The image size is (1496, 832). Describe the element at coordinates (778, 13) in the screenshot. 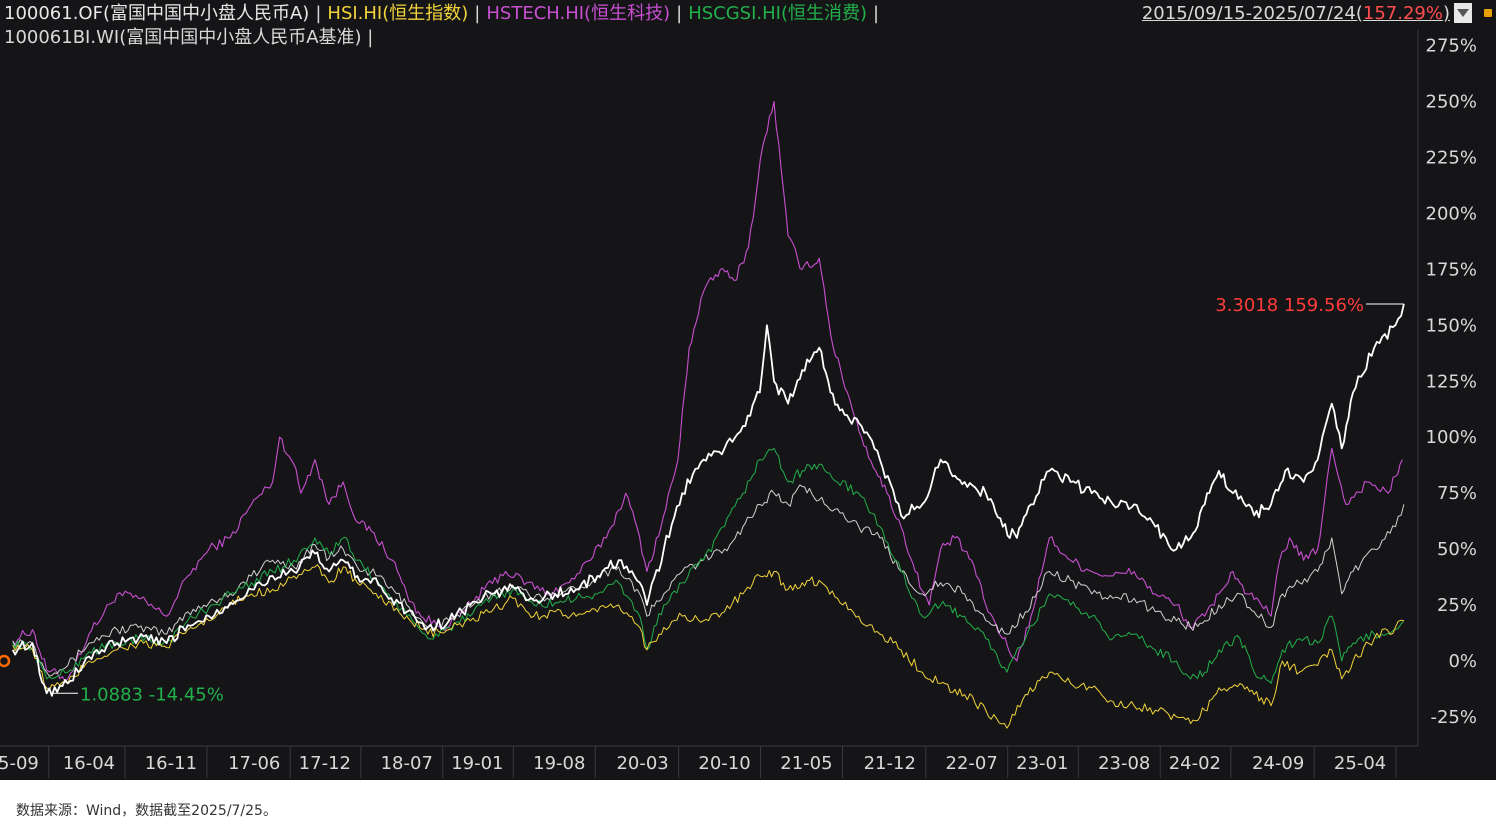

I see `legend-item: HSCGSI.HI(恒生消费)` at that location.